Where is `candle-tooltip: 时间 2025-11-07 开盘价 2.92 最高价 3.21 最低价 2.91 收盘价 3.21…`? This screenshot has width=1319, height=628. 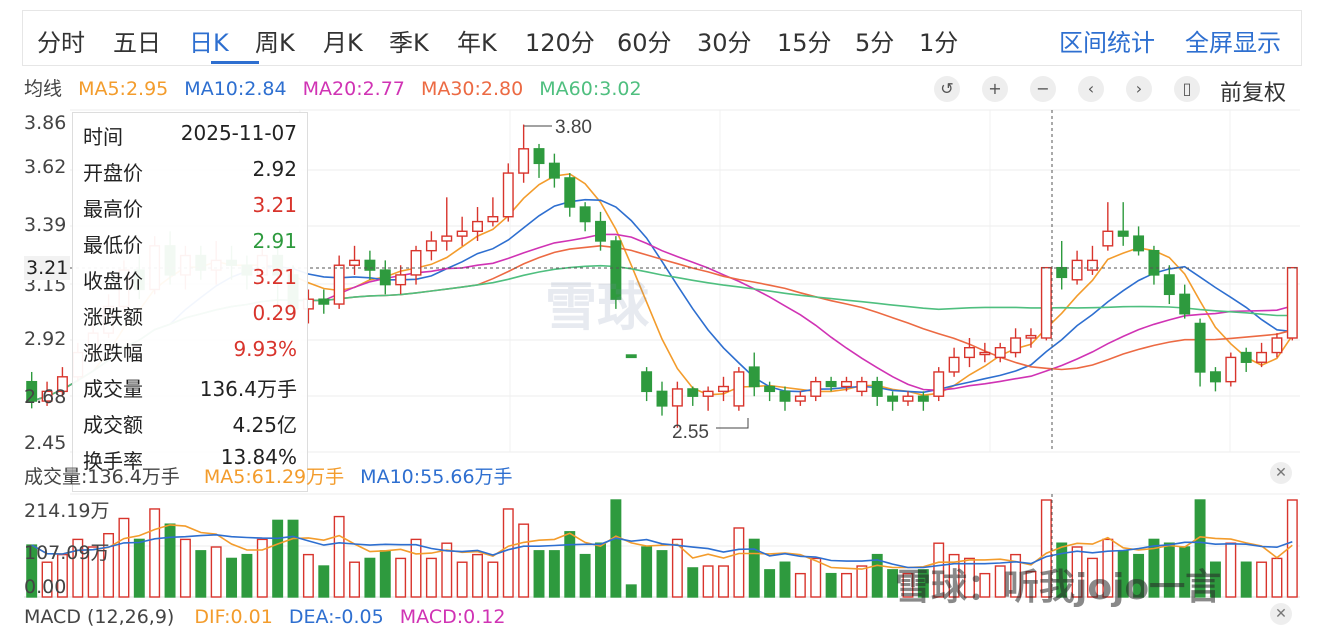 candle-tooltip: 时间 2025-11-07 开盘价 2.92 最高价 3.21 最低价 2.91 收盘价 3.21… is located at coordinates (190, 302).